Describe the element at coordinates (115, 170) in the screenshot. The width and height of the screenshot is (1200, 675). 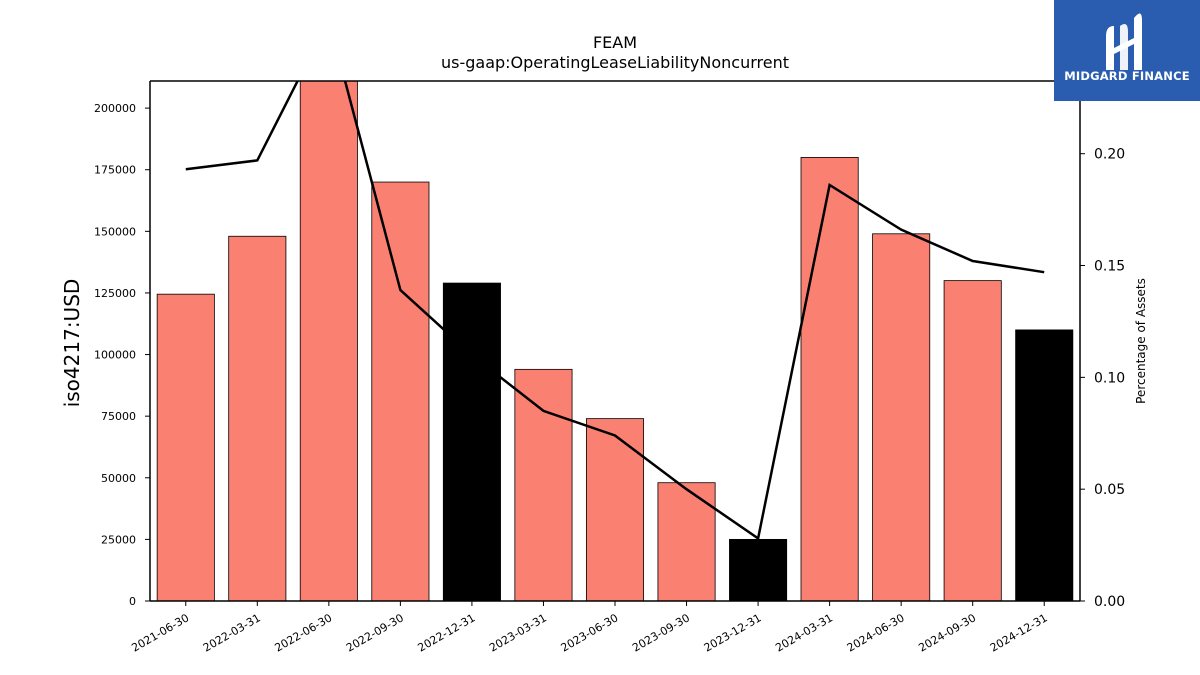
I see `y-tick-label: 175000` at that location.